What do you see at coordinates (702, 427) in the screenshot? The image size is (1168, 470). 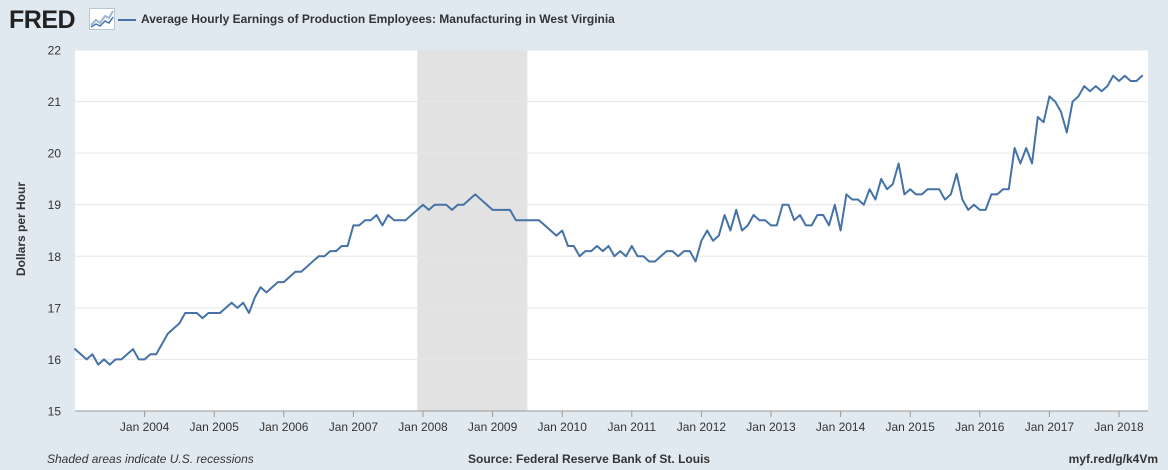 I see `x-tick-label: Jan 2012` at bounding box center [702, 427].